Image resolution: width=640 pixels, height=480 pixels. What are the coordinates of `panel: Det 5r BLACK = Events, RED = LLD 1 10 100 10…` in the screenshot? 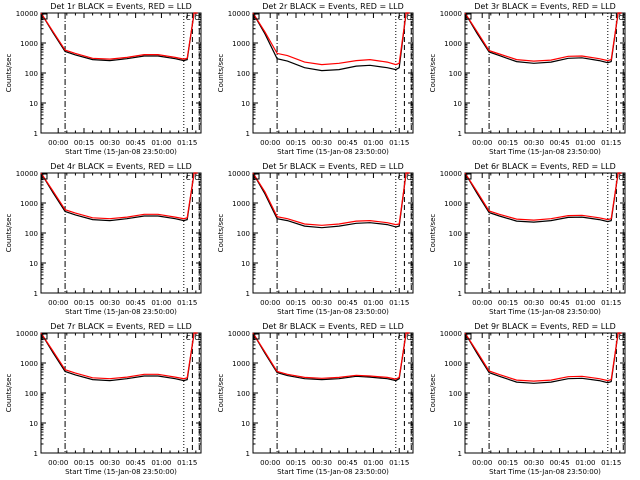 It's located at (315, 239).